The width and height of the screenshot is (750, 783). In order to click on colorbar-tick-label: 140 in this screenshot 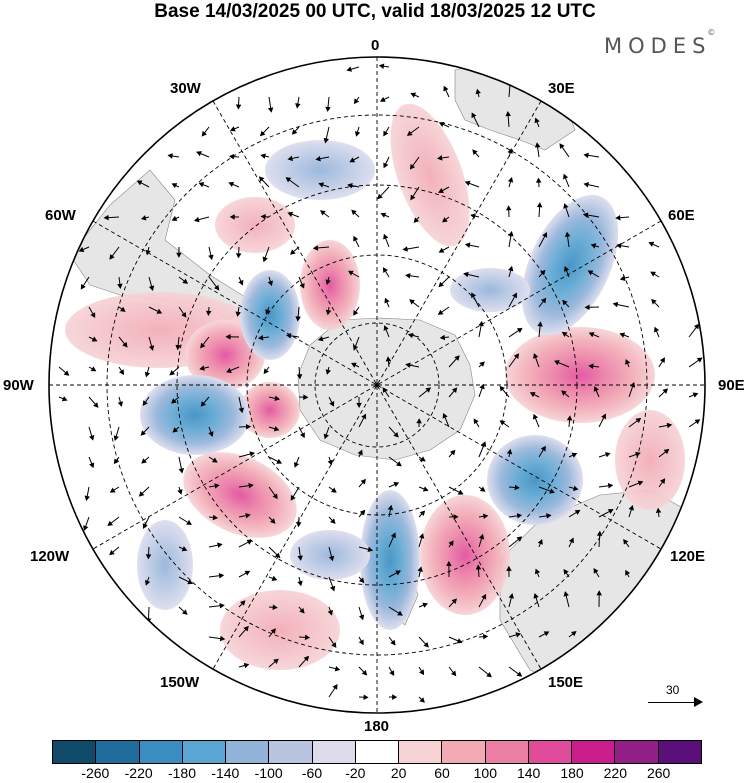, I will do `click(528, 773)`.